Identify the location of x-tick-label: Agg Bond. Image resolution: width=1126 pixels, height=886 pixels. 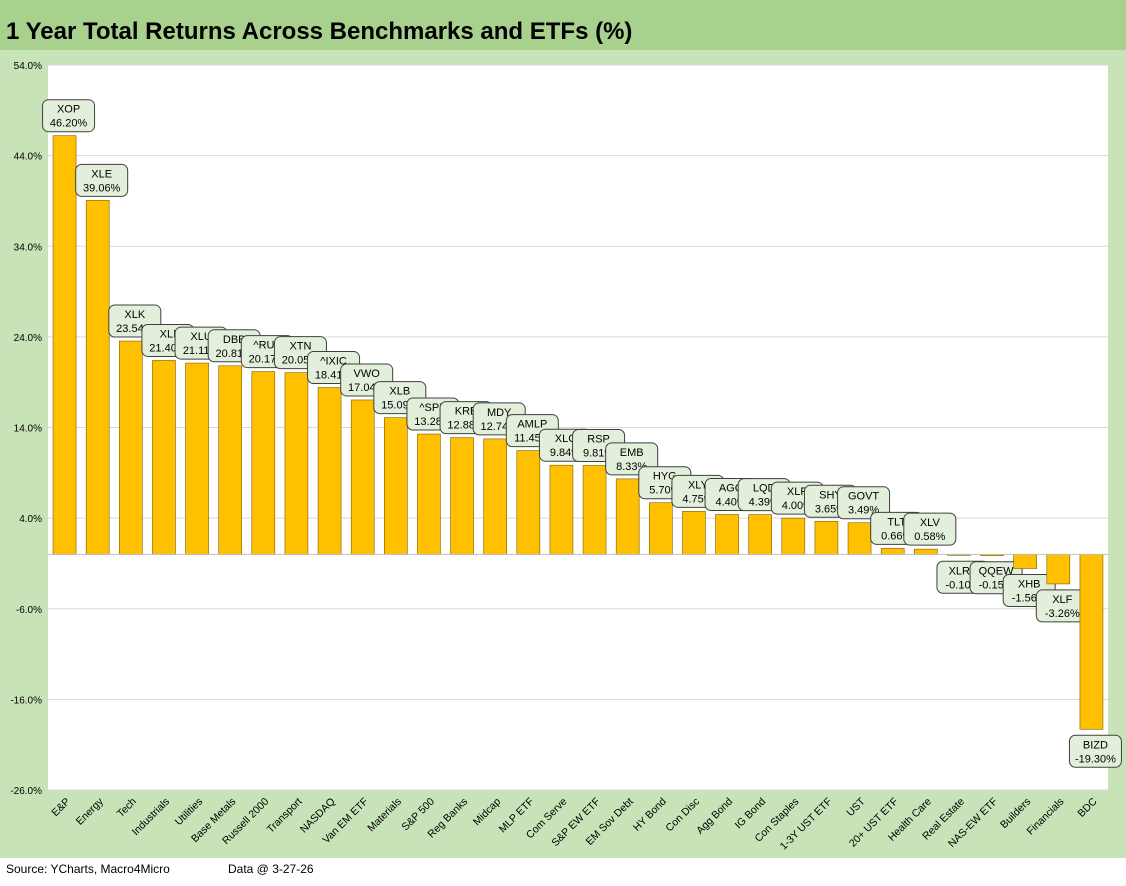
(714, 816).